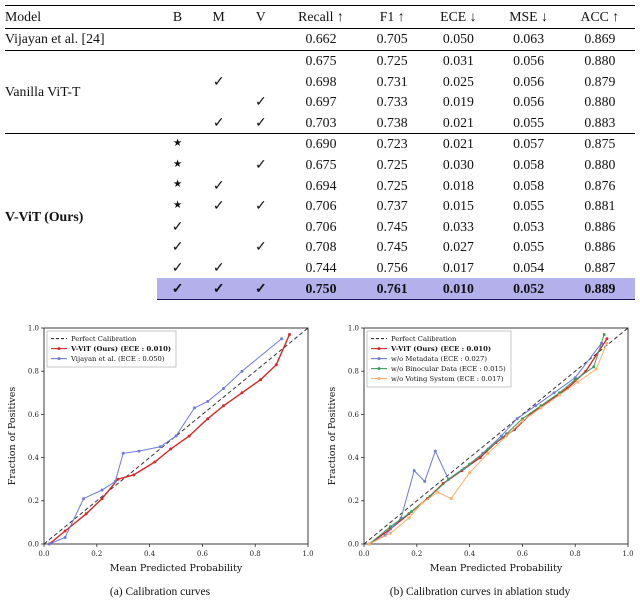  I want to click on table-row: ✓ 0.698 0.731 0.025 0.056 0.879, so click(320, 81).